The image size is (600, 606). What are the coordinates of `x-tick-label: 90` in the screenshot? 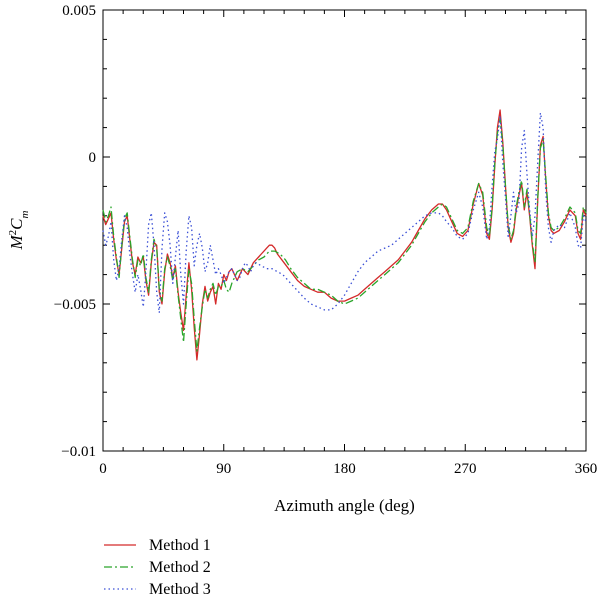 It's located at (223, 469).